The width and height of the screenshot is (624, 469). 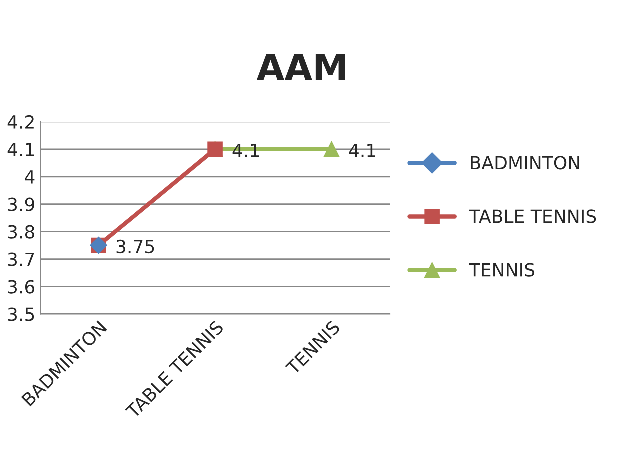 What do you see at coordinates (301, 67) in the screenshot?
I see `chart-title: AAM` at bounding box center [301, 67].